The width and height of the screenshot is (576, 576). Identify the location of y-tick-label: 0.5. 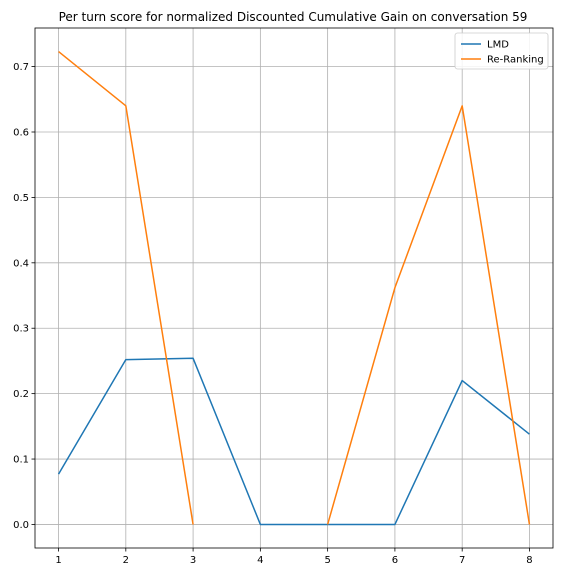
(21, 198).